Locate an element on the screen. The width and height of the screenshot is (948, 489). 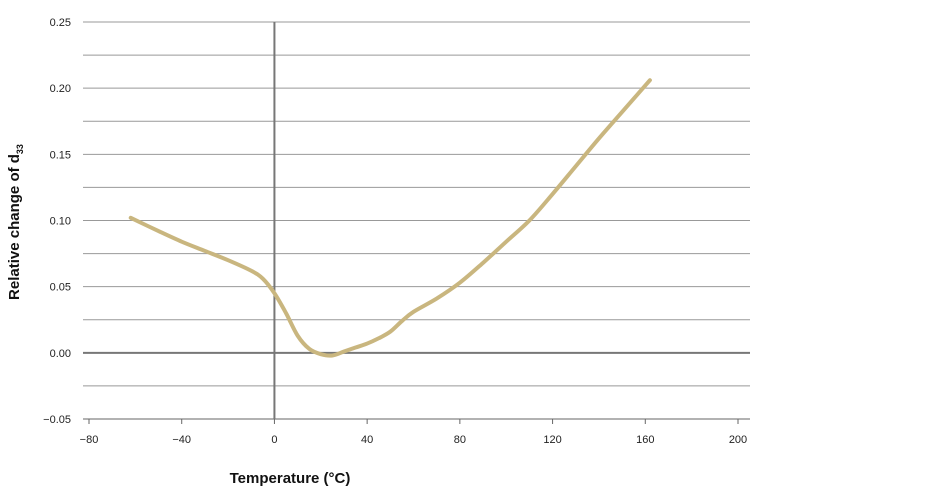
y-tick-label: 0.00 is located at coordinates (60, 354).